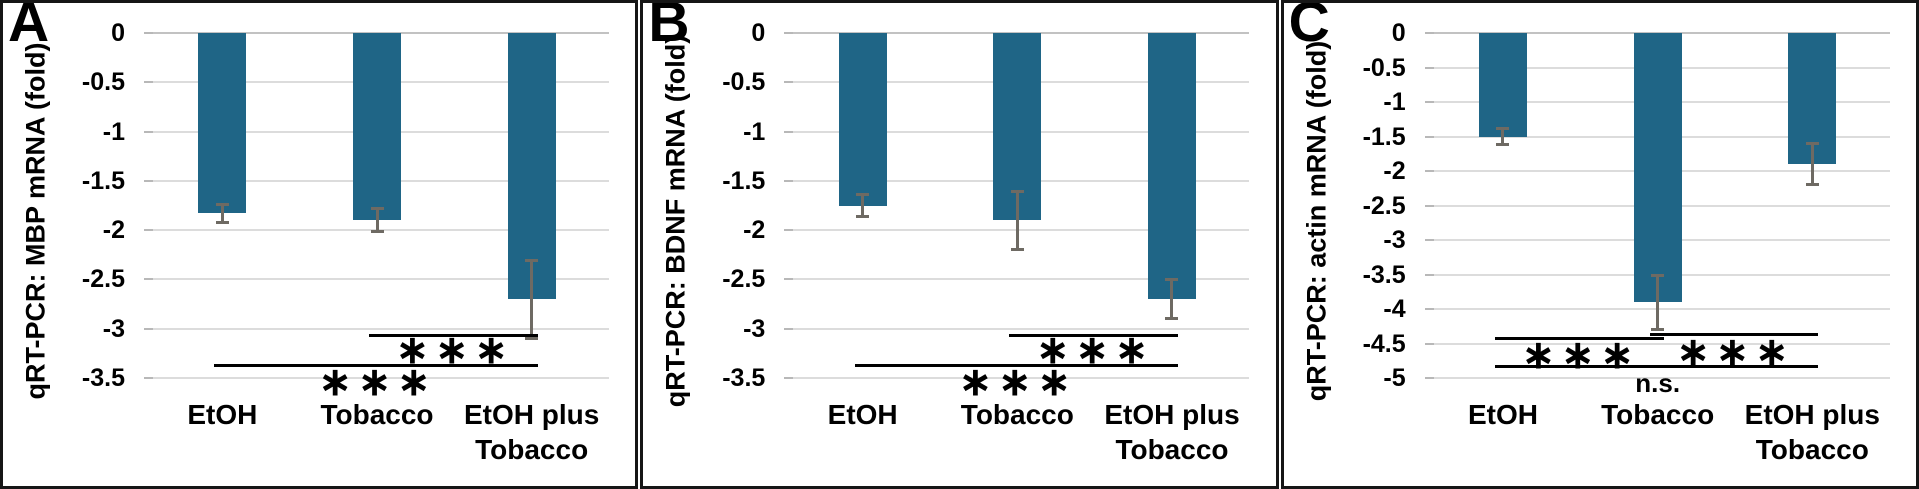  What do you see at coordinates (754, 230) in the screenshot?
I see `y-tick-label: -2` at bounding box center [754, 230].